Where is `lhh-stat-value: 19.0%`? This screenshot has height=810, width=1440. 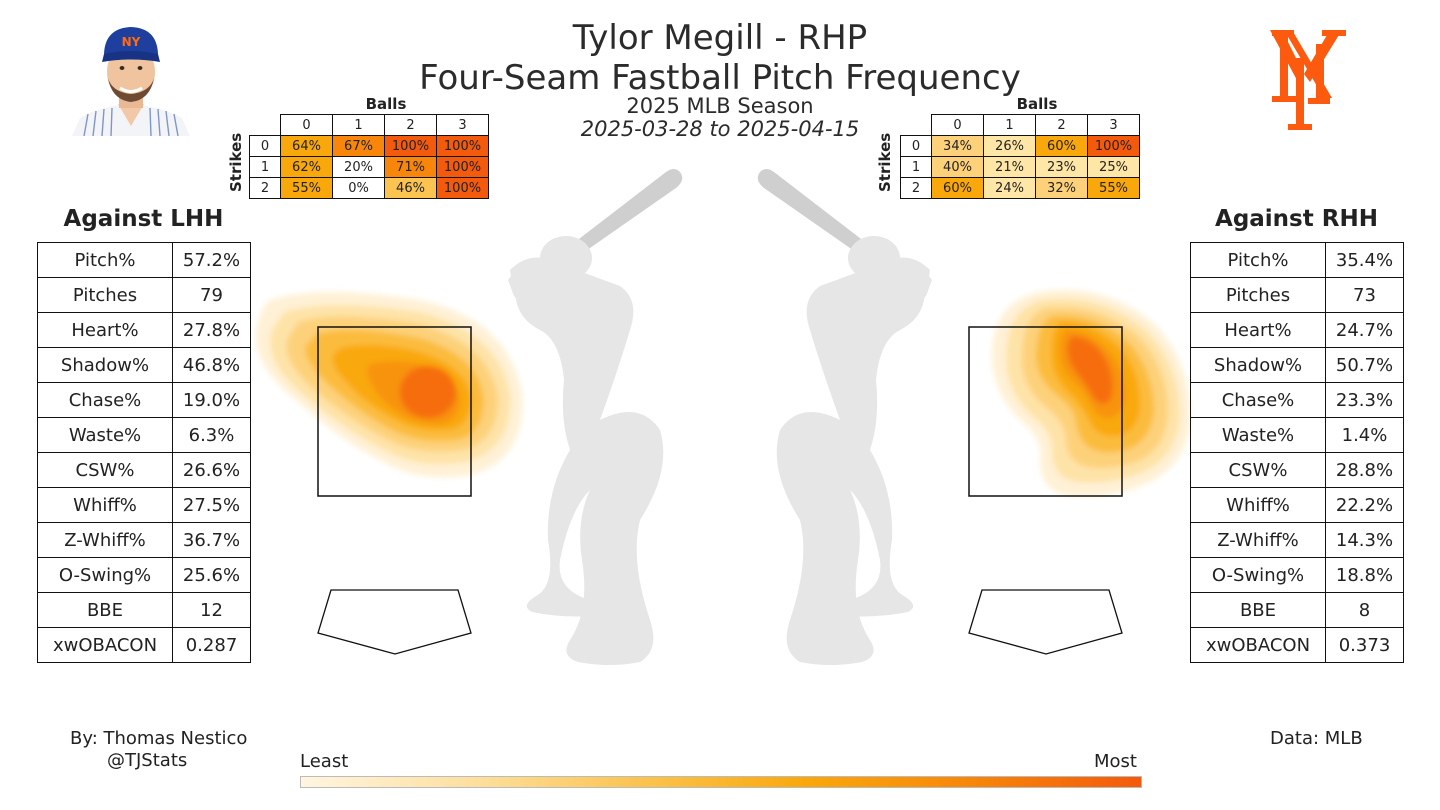
lhh-stat-value: 19.0% is located at coordinates (211, 400).